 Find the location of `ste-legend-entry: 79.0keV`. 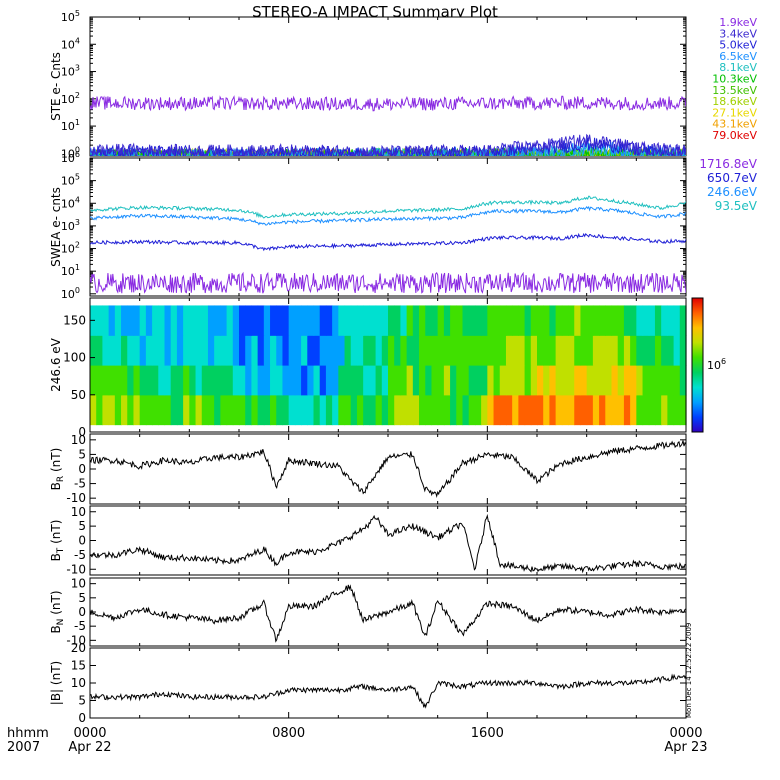

ste-legend-entry: 79.0keV is located at coordinates (734, 135).